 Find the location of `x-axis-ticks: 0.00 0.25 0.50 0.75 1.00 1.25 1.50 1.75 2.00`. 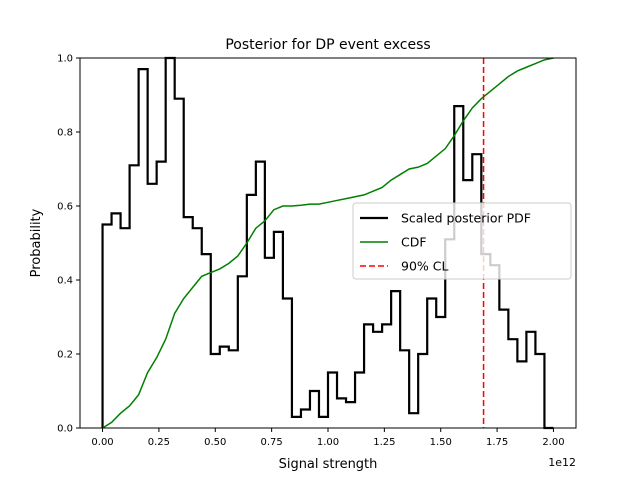

x-axis-ticks: 0.00 0.25 0.50 0.75 1.00 1.25 1.50 1.75 2.00 is located at coordinates (328, 438).